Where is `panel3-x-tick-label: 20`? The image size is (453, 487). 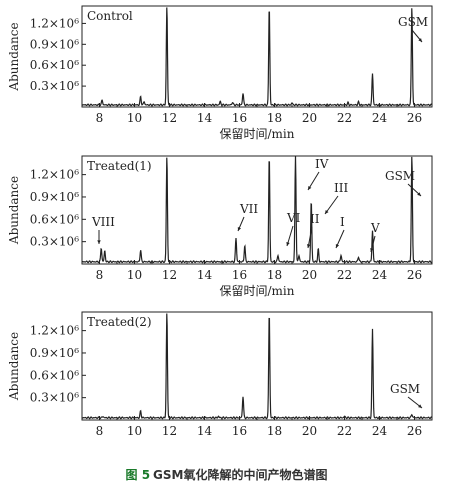 panel3-x-tick-label: 20 is located at coordinates (309, 431).